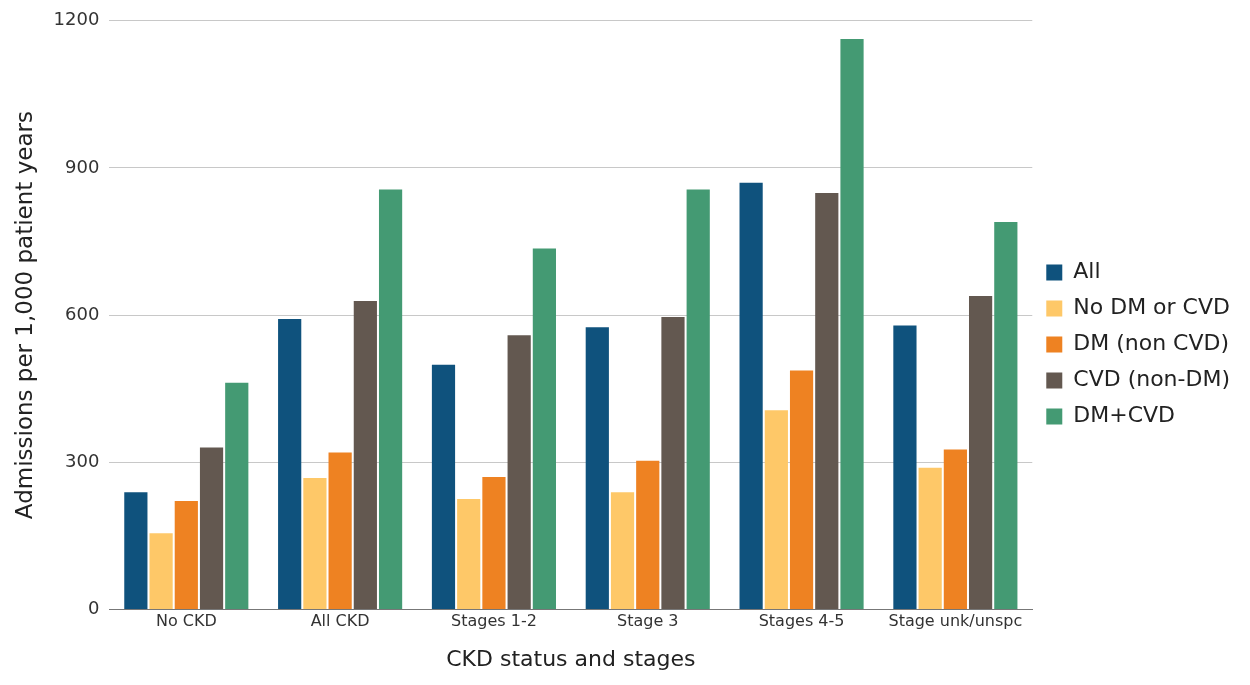 The image size is (1250, 685). What do you see at coordinates (93, 608) in the screenshot?
I see `y-tick-label: 0` at bounding box center [93, 608].